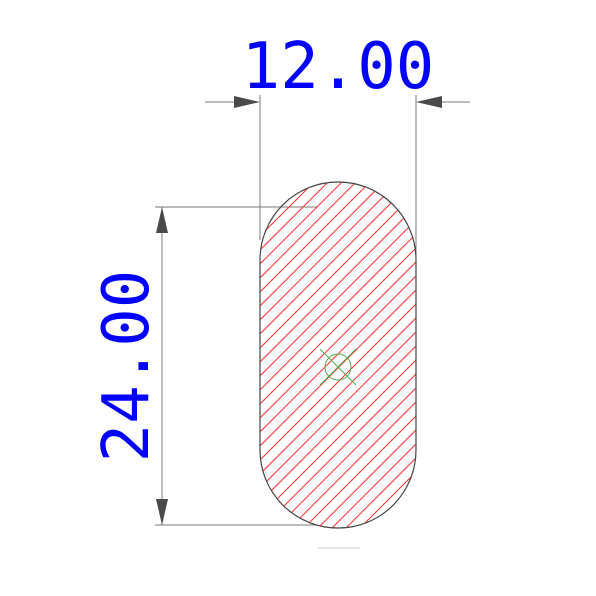 The image size is (596, 596). I want to click on height-dimension-label: 24.00, so click(127, 366).